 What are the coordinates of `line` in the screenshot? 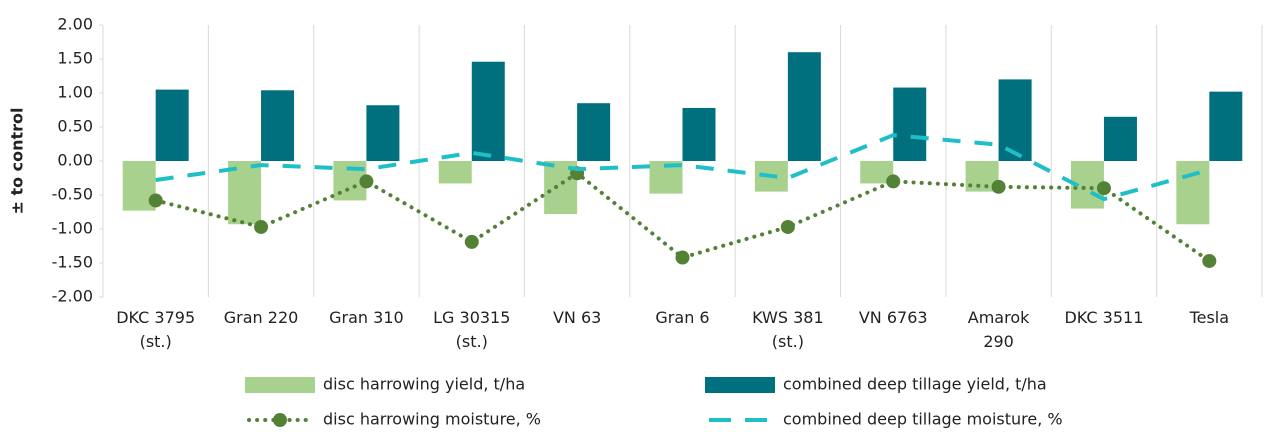 It's located at (682, 167).